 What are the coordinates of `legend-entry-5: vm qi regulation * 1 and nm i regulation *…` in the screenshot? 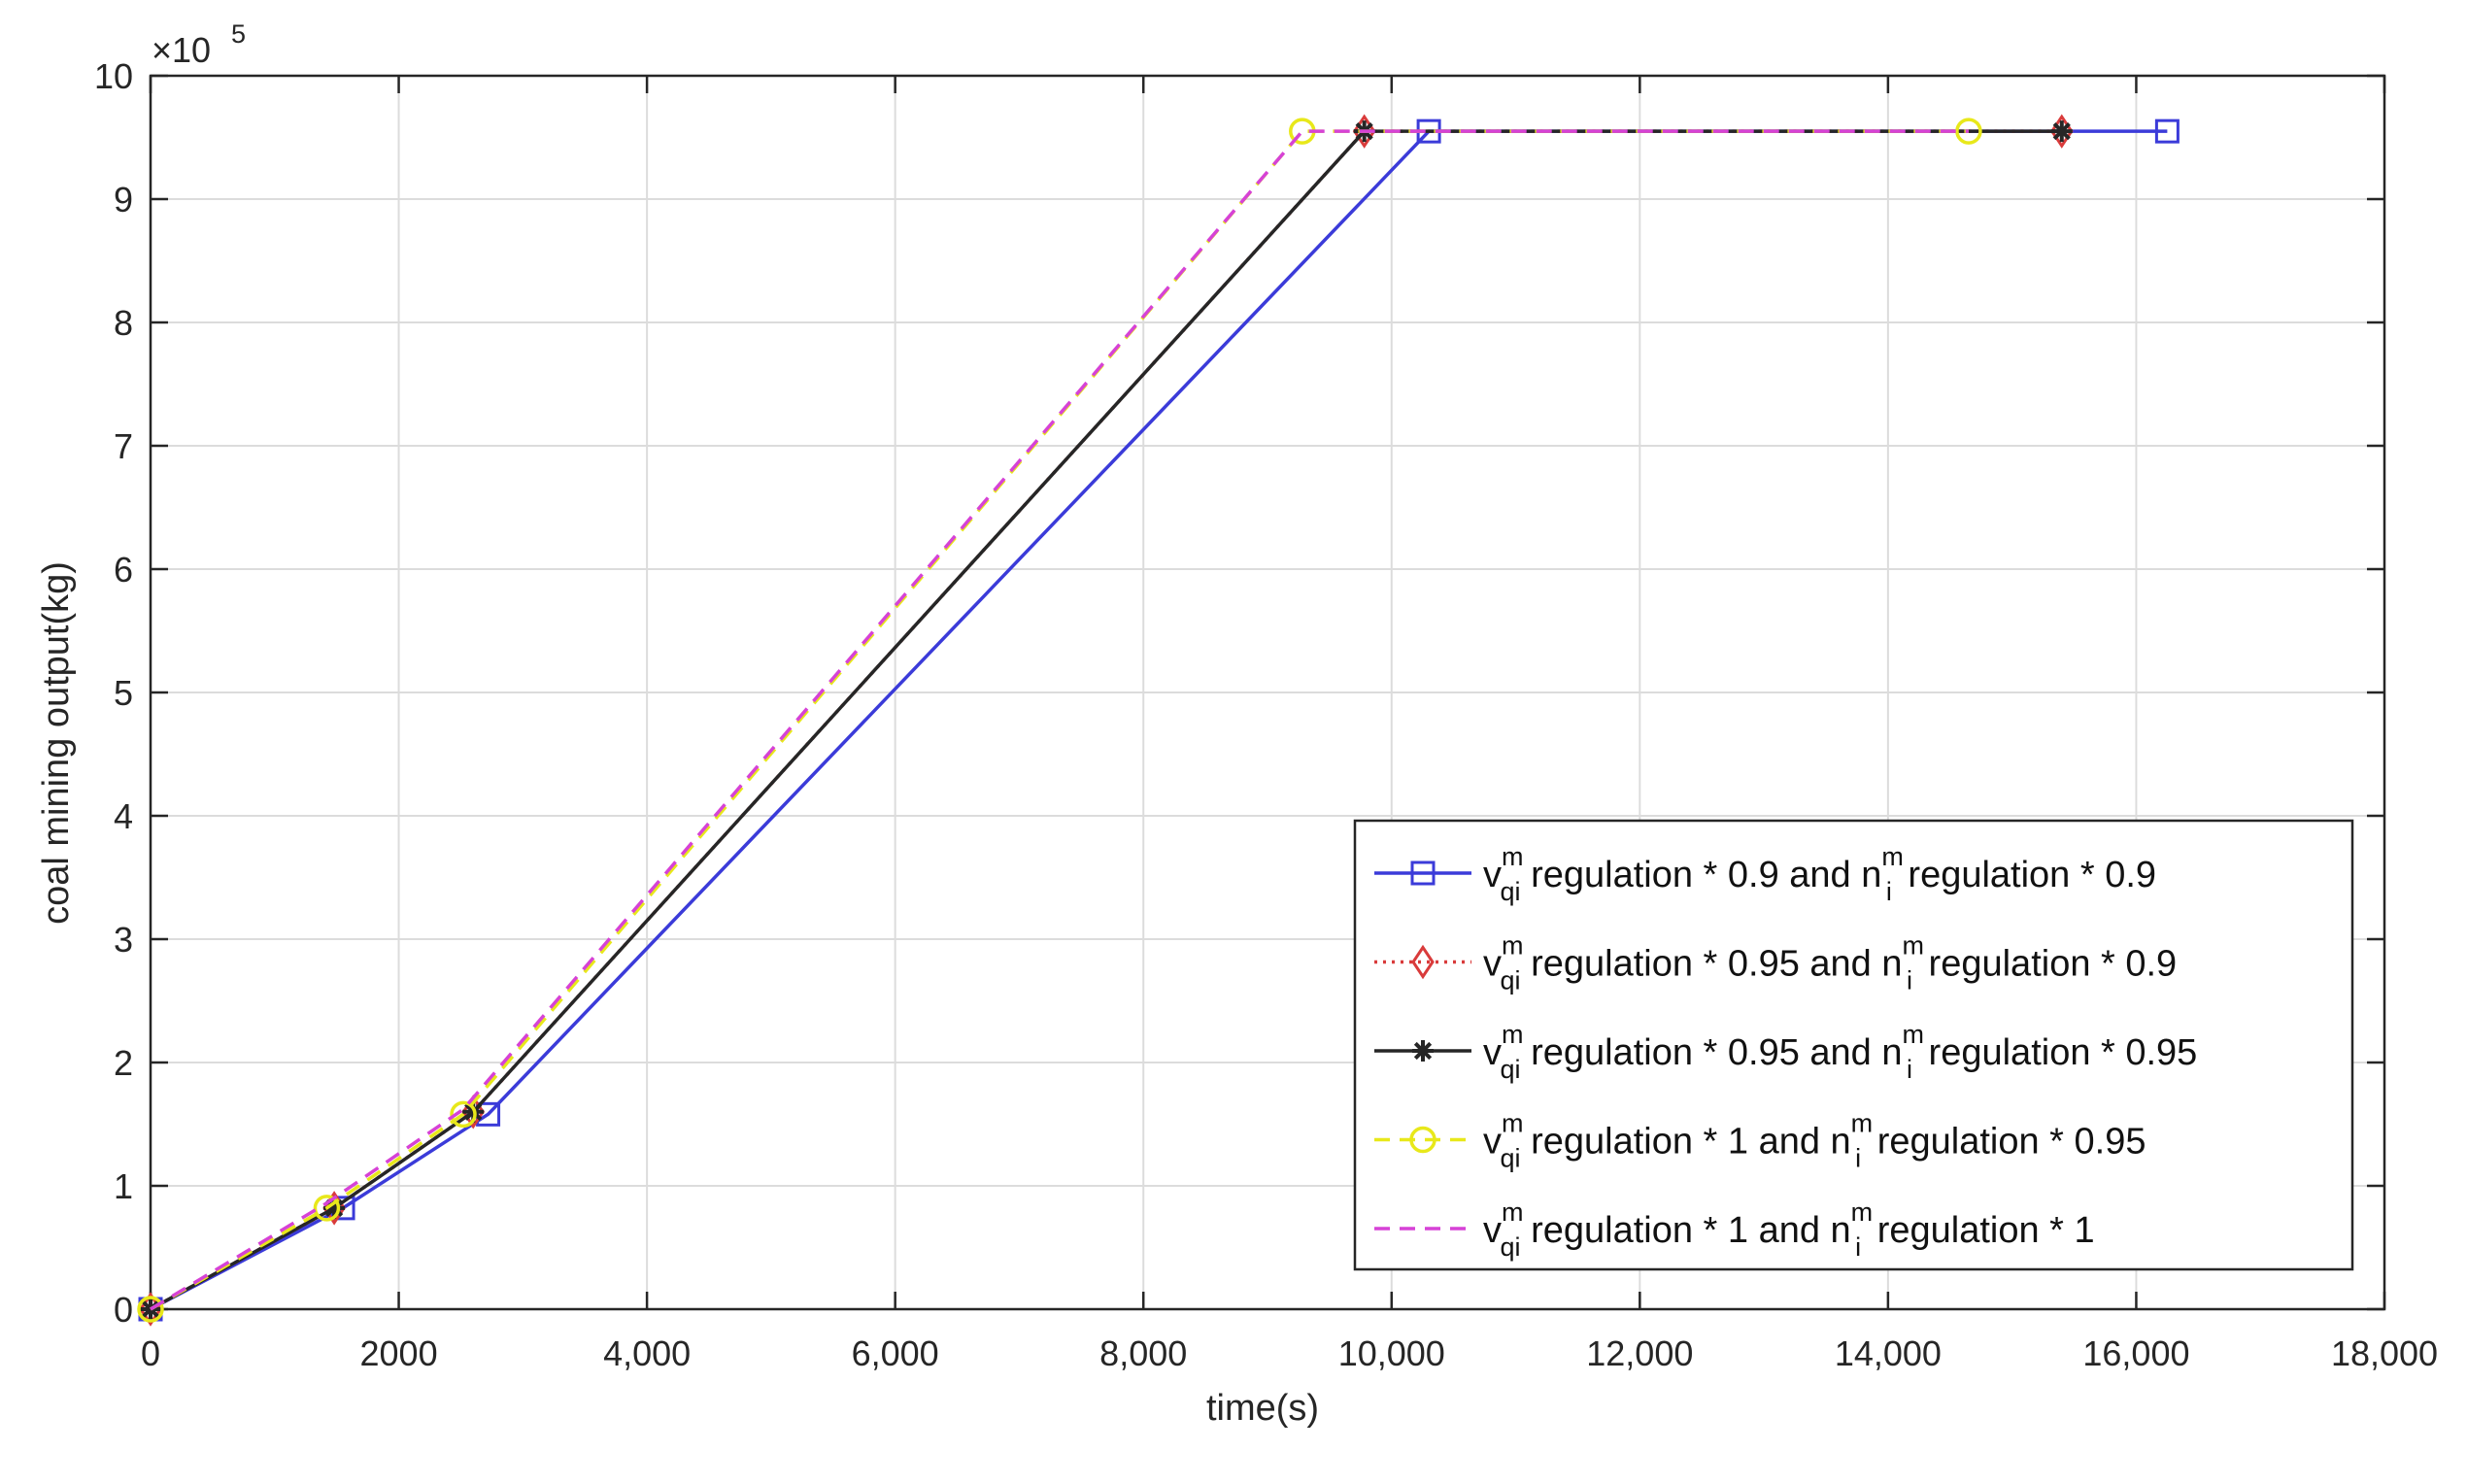 It's located at (1734, 1229).